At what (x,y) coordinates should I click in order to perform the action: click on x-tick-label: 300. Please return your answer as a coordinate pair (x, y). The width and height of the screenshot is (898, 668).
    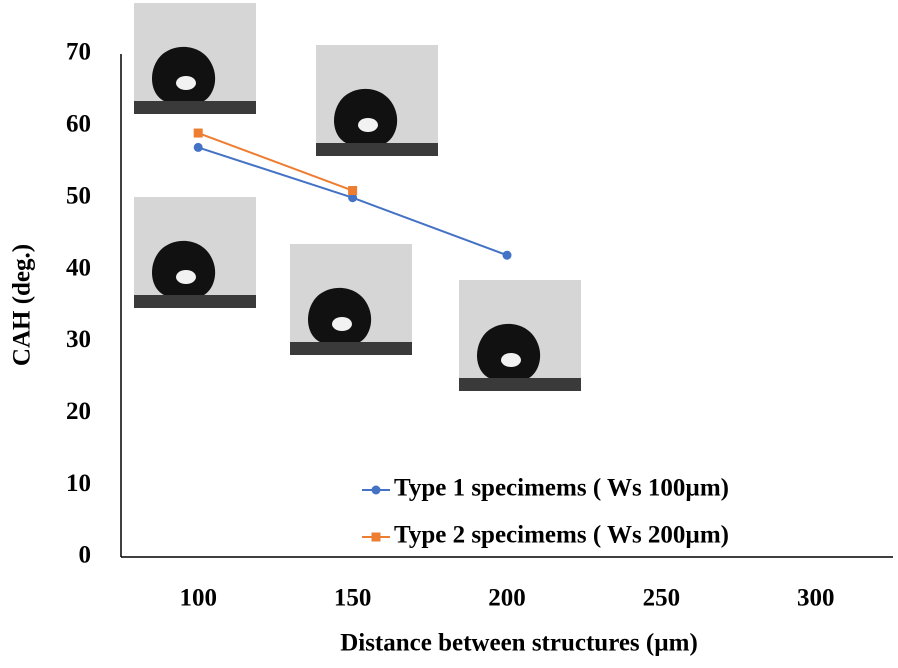
    Looking at the image, I should click on (816, 598).